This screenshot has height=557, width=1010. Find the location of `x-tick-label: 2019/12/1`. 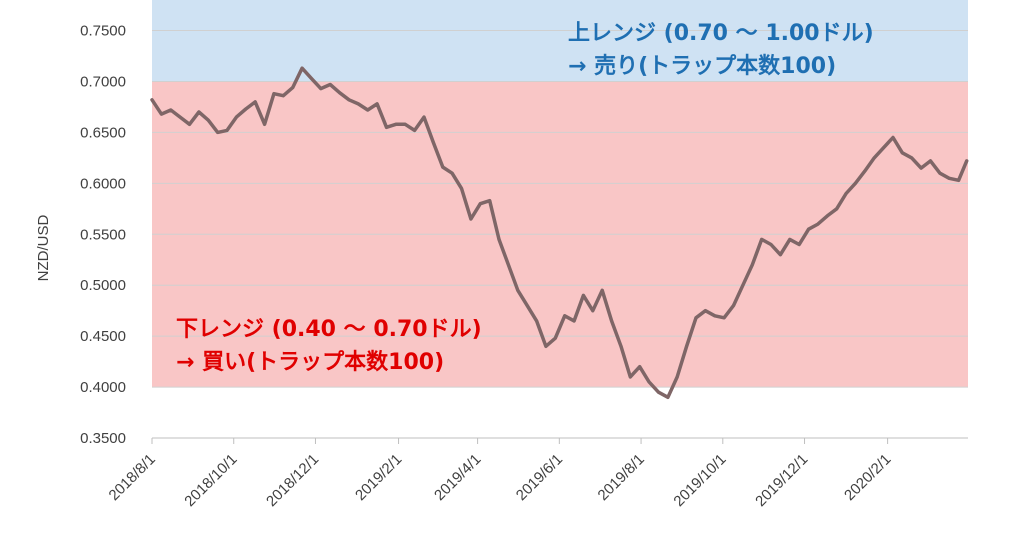

x-tick-label: 2019/12/1 is located at coordinates (781, 480).